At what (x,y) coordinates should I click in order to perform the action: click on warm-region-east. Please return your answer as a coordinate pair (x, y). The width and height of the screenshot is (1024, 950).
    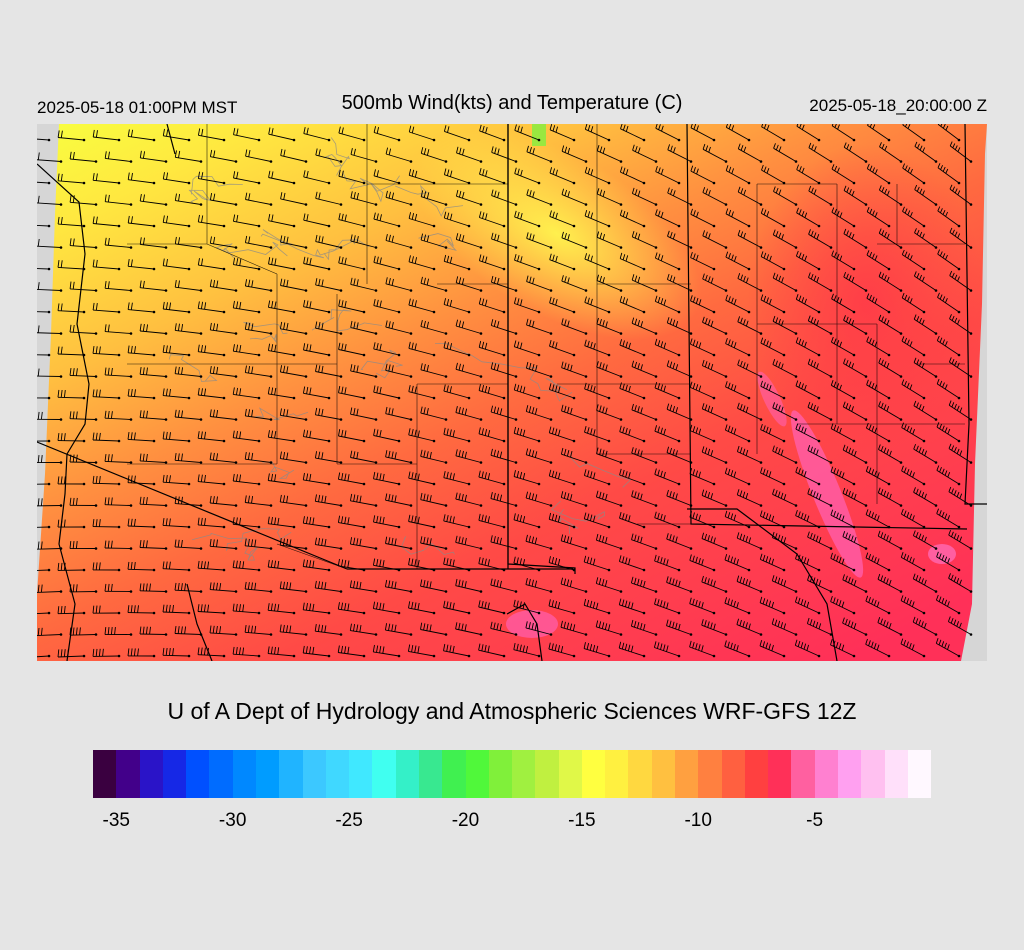
    Looking at the image, I should click on (867, 304).